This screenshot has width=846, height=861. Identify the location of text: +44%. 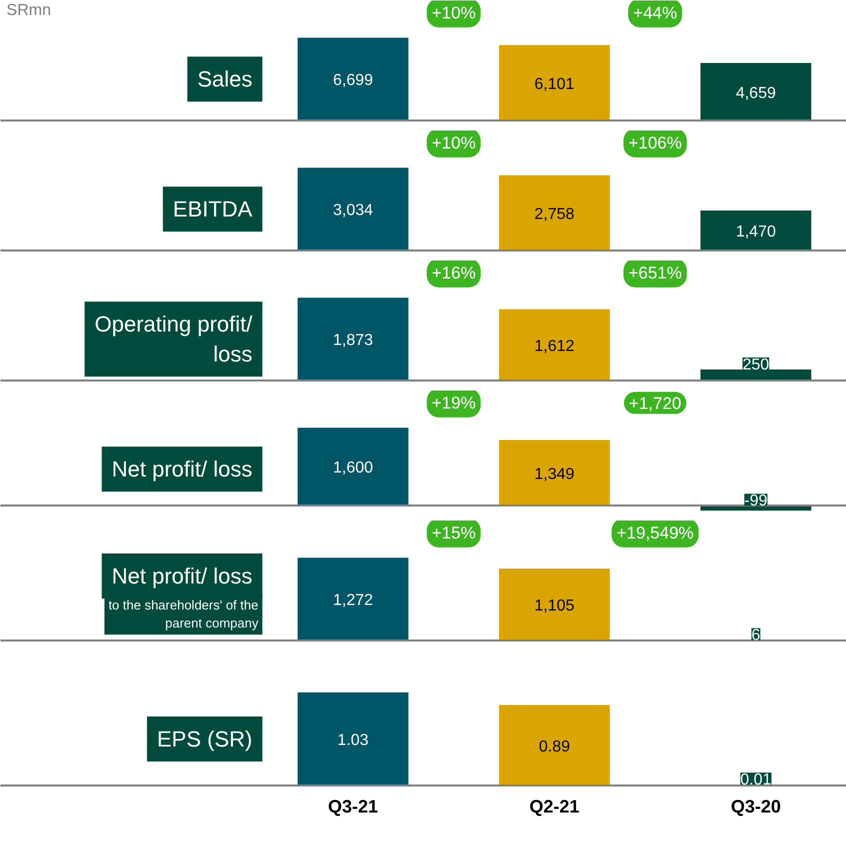
(655, 12).